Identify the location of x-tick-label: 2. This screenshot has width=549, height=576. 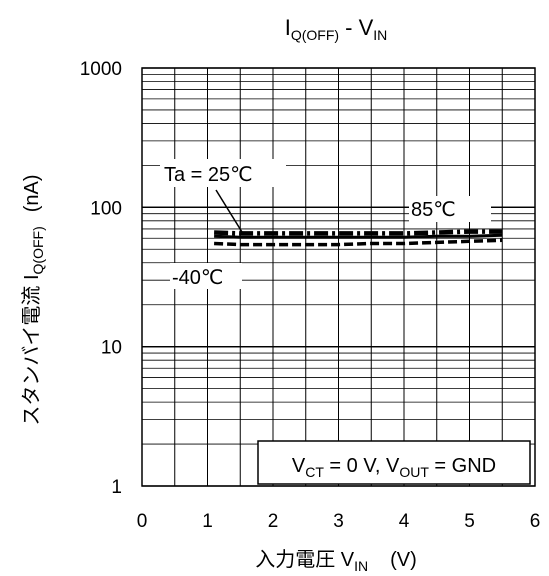
(273, 521).